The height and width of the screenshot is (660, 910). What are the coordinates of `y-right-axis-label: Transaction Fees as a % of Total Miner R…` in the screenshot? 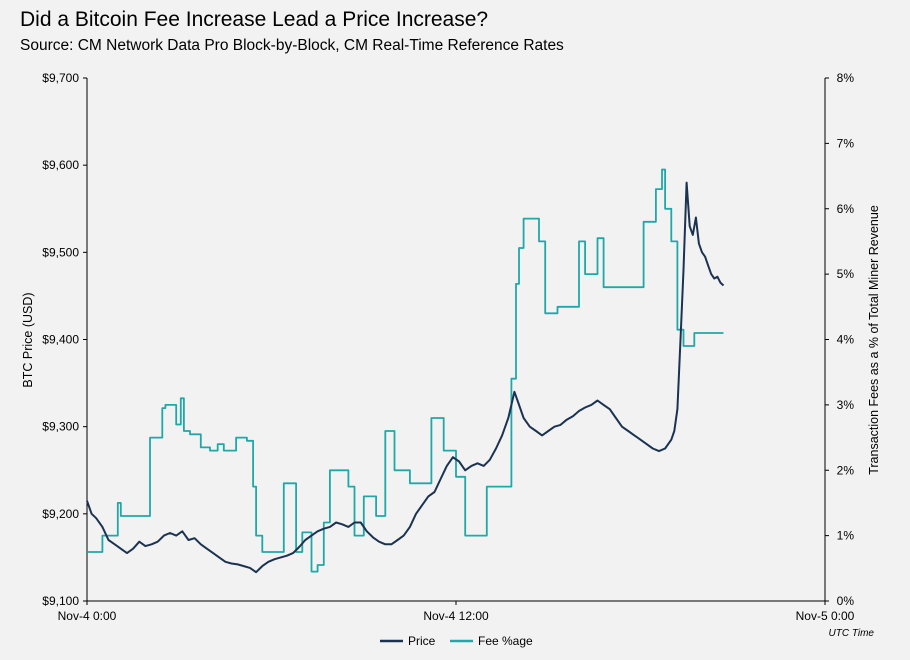 It's located at (874, 340).